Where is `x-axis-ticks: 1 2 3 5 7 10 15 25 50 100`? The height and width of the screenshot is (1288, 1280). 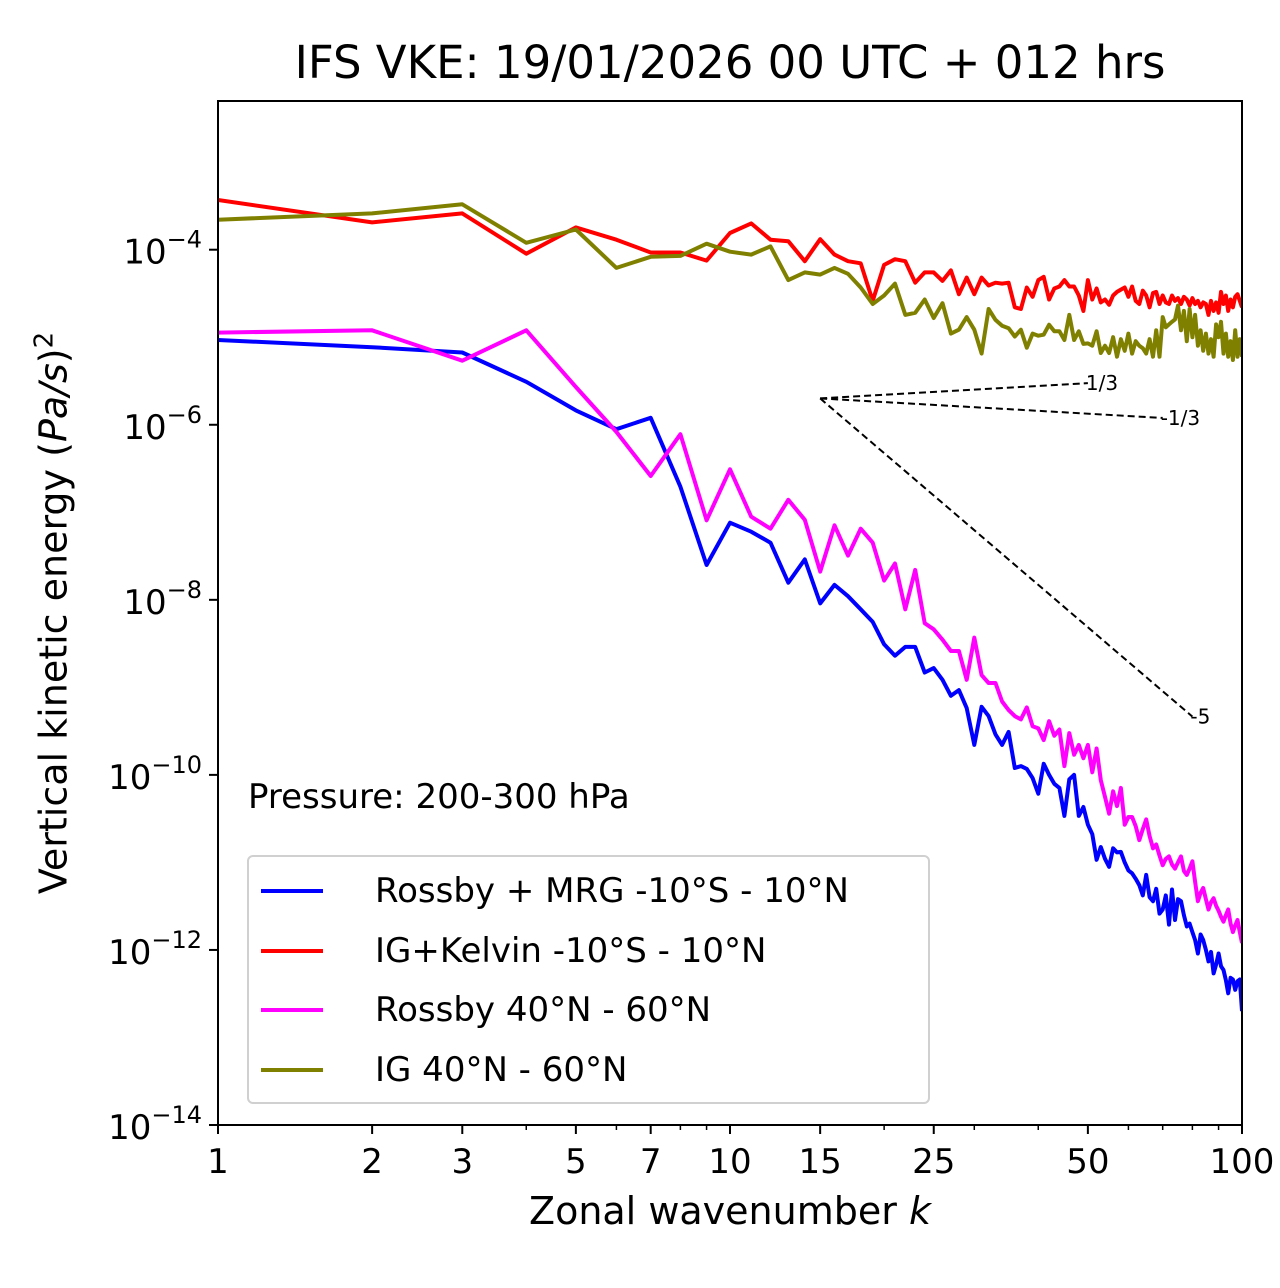 x-axis-ticks: 1 2 3 5 7 10 15 25 50 100 is located at coordinates (740, 1153).